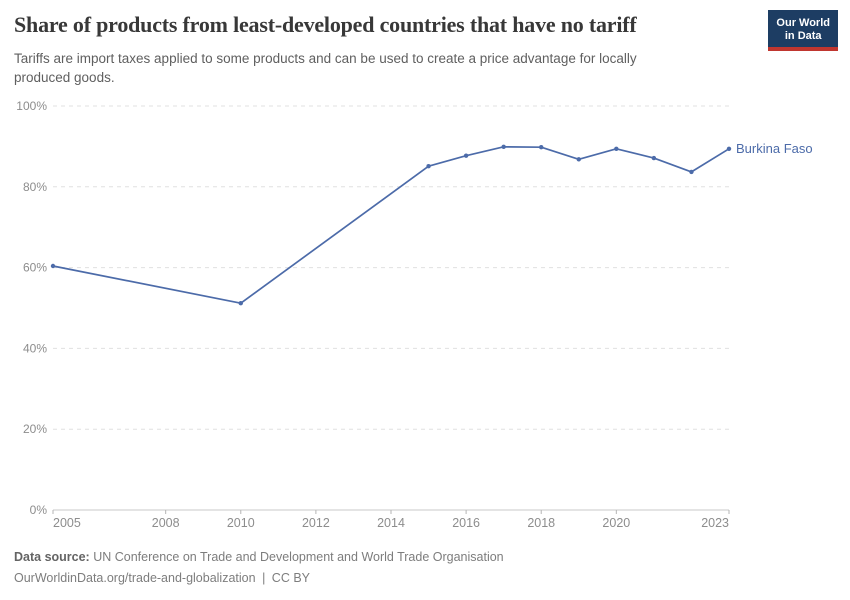  I want to click on y-tick-label-100: 100%, so click(31, 106).